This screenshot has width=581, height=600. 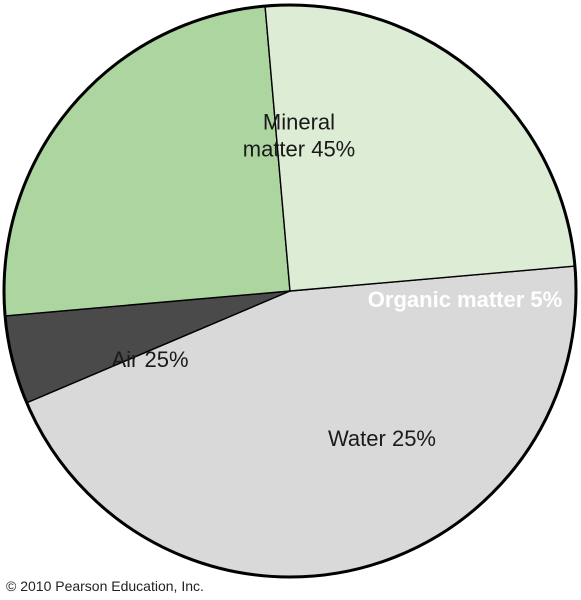 I want to click on slice-label-line: Organic matter 5%, so click(x=465, y=299).